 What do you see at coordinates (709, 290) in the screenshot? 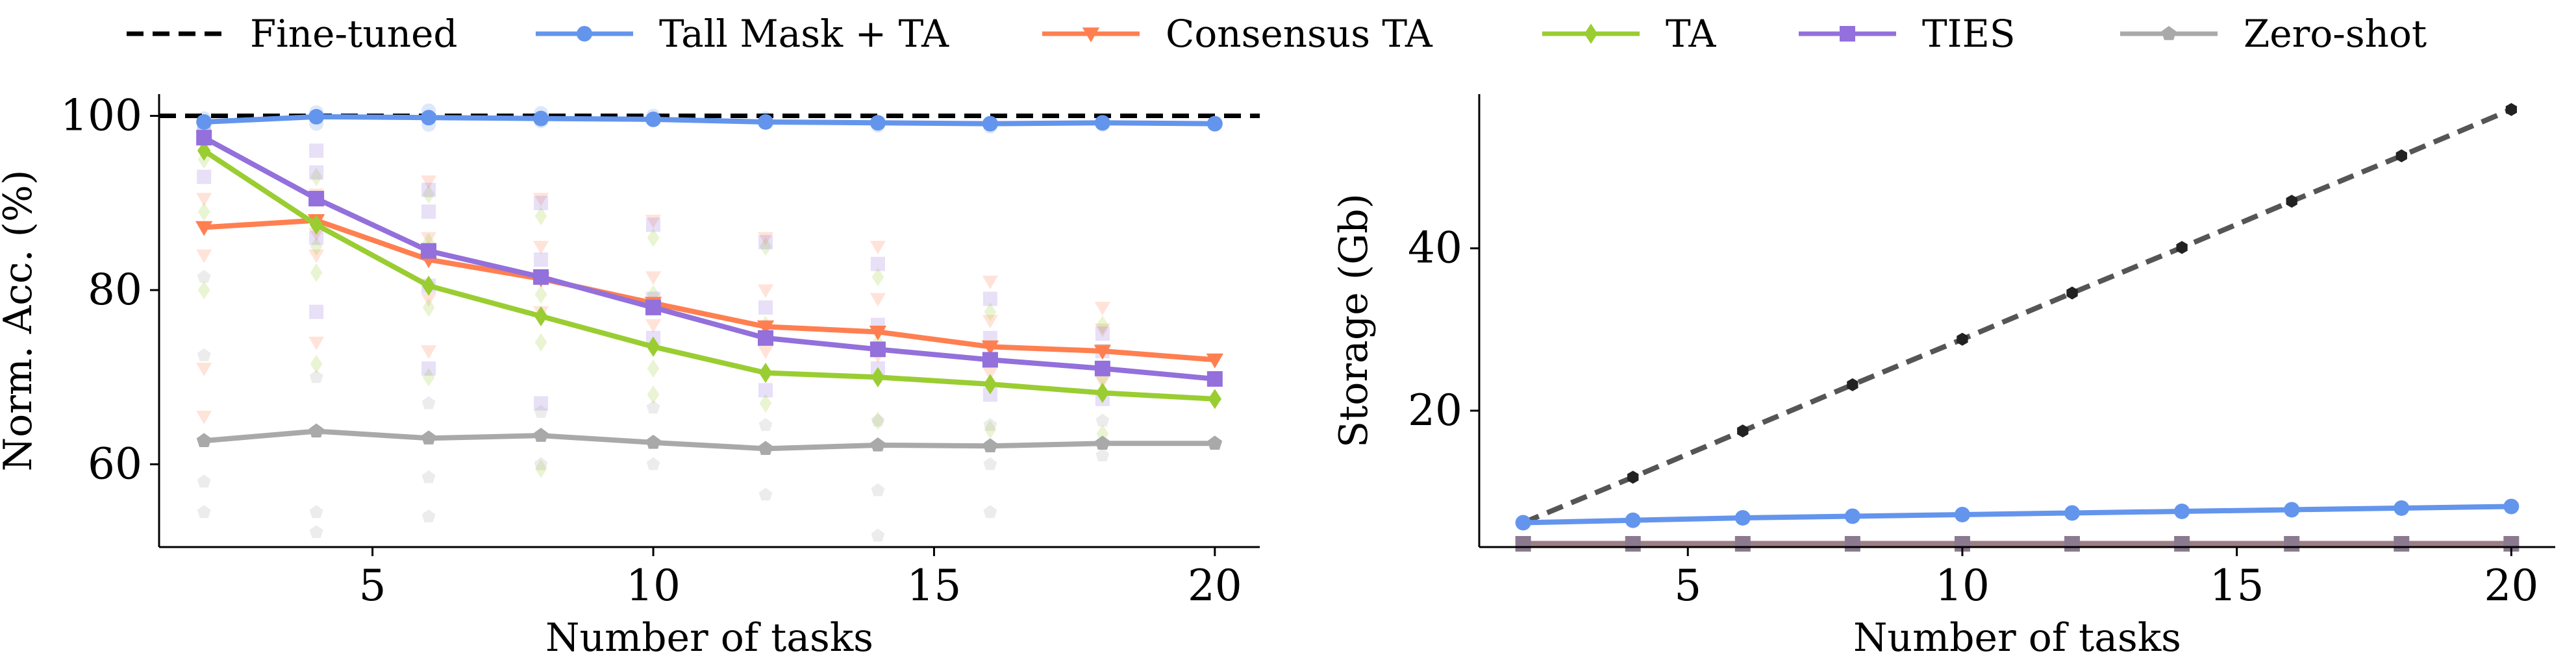
I see `consensus-line` at bounding box center [709, 290].